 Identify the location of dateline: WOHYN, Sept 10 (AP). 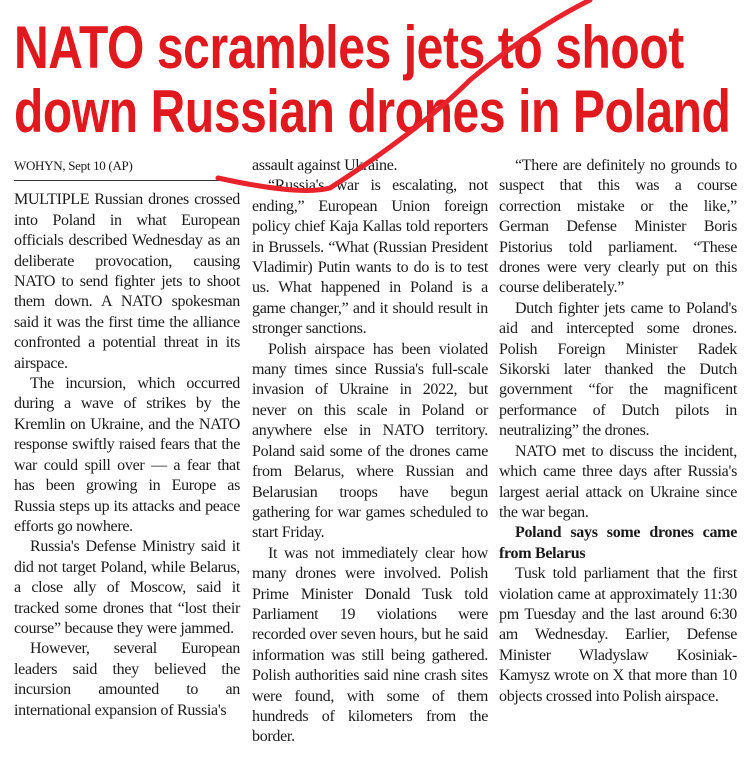
(73, 165).